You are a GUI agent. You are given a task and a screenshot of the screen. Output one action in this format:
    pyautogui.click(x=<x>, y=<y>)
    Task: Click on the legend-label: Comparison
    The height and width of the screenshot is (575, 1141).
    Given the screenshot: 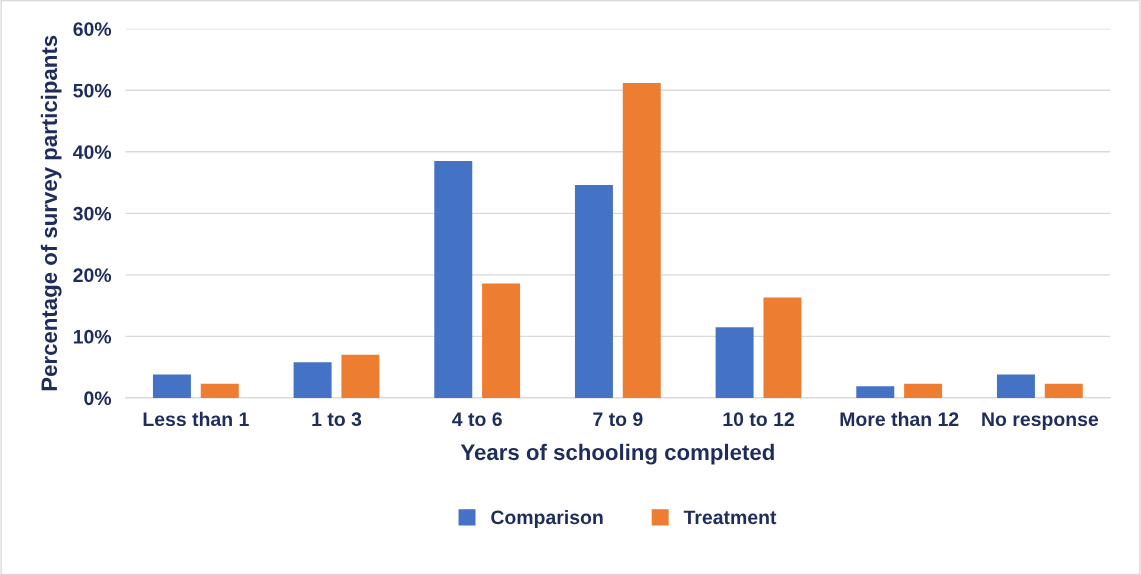 What is the action you would take?
    pyautogui.click(x=547, y=519)
    